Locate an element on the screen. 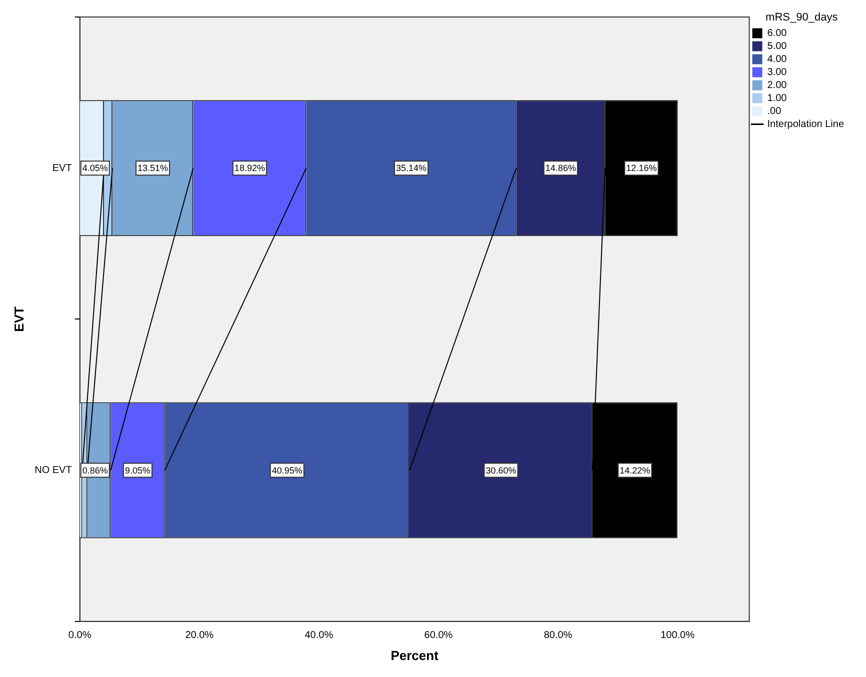 The width and height of the screenshot is (866, 677). data-label: 14.22% is located at coordinates (635, 470).